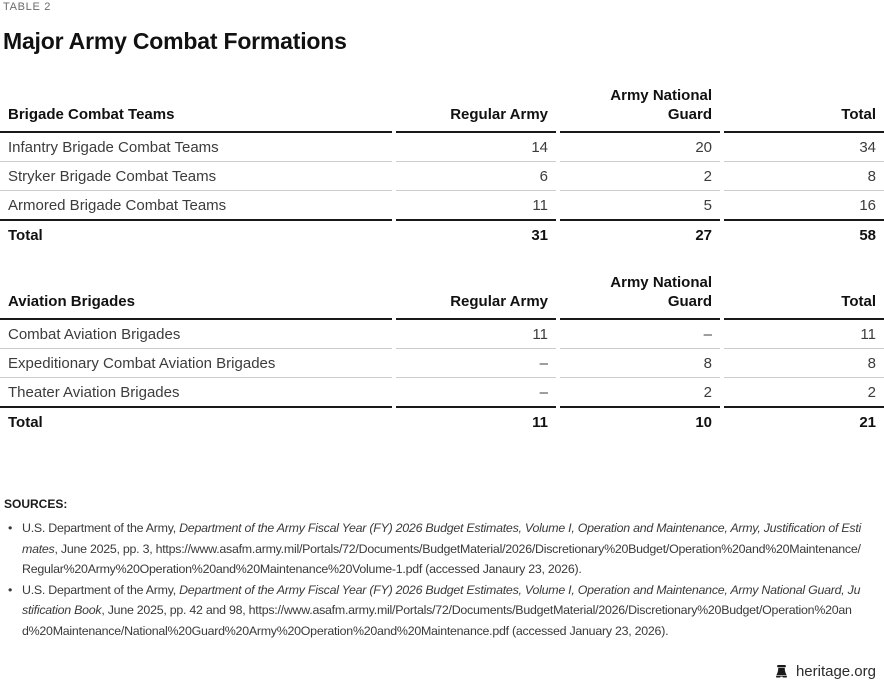  Describe the element at coordinates (196, 176) in the screenshot. I see `row-label: Stryker Brigade Combat Teams` at that location.